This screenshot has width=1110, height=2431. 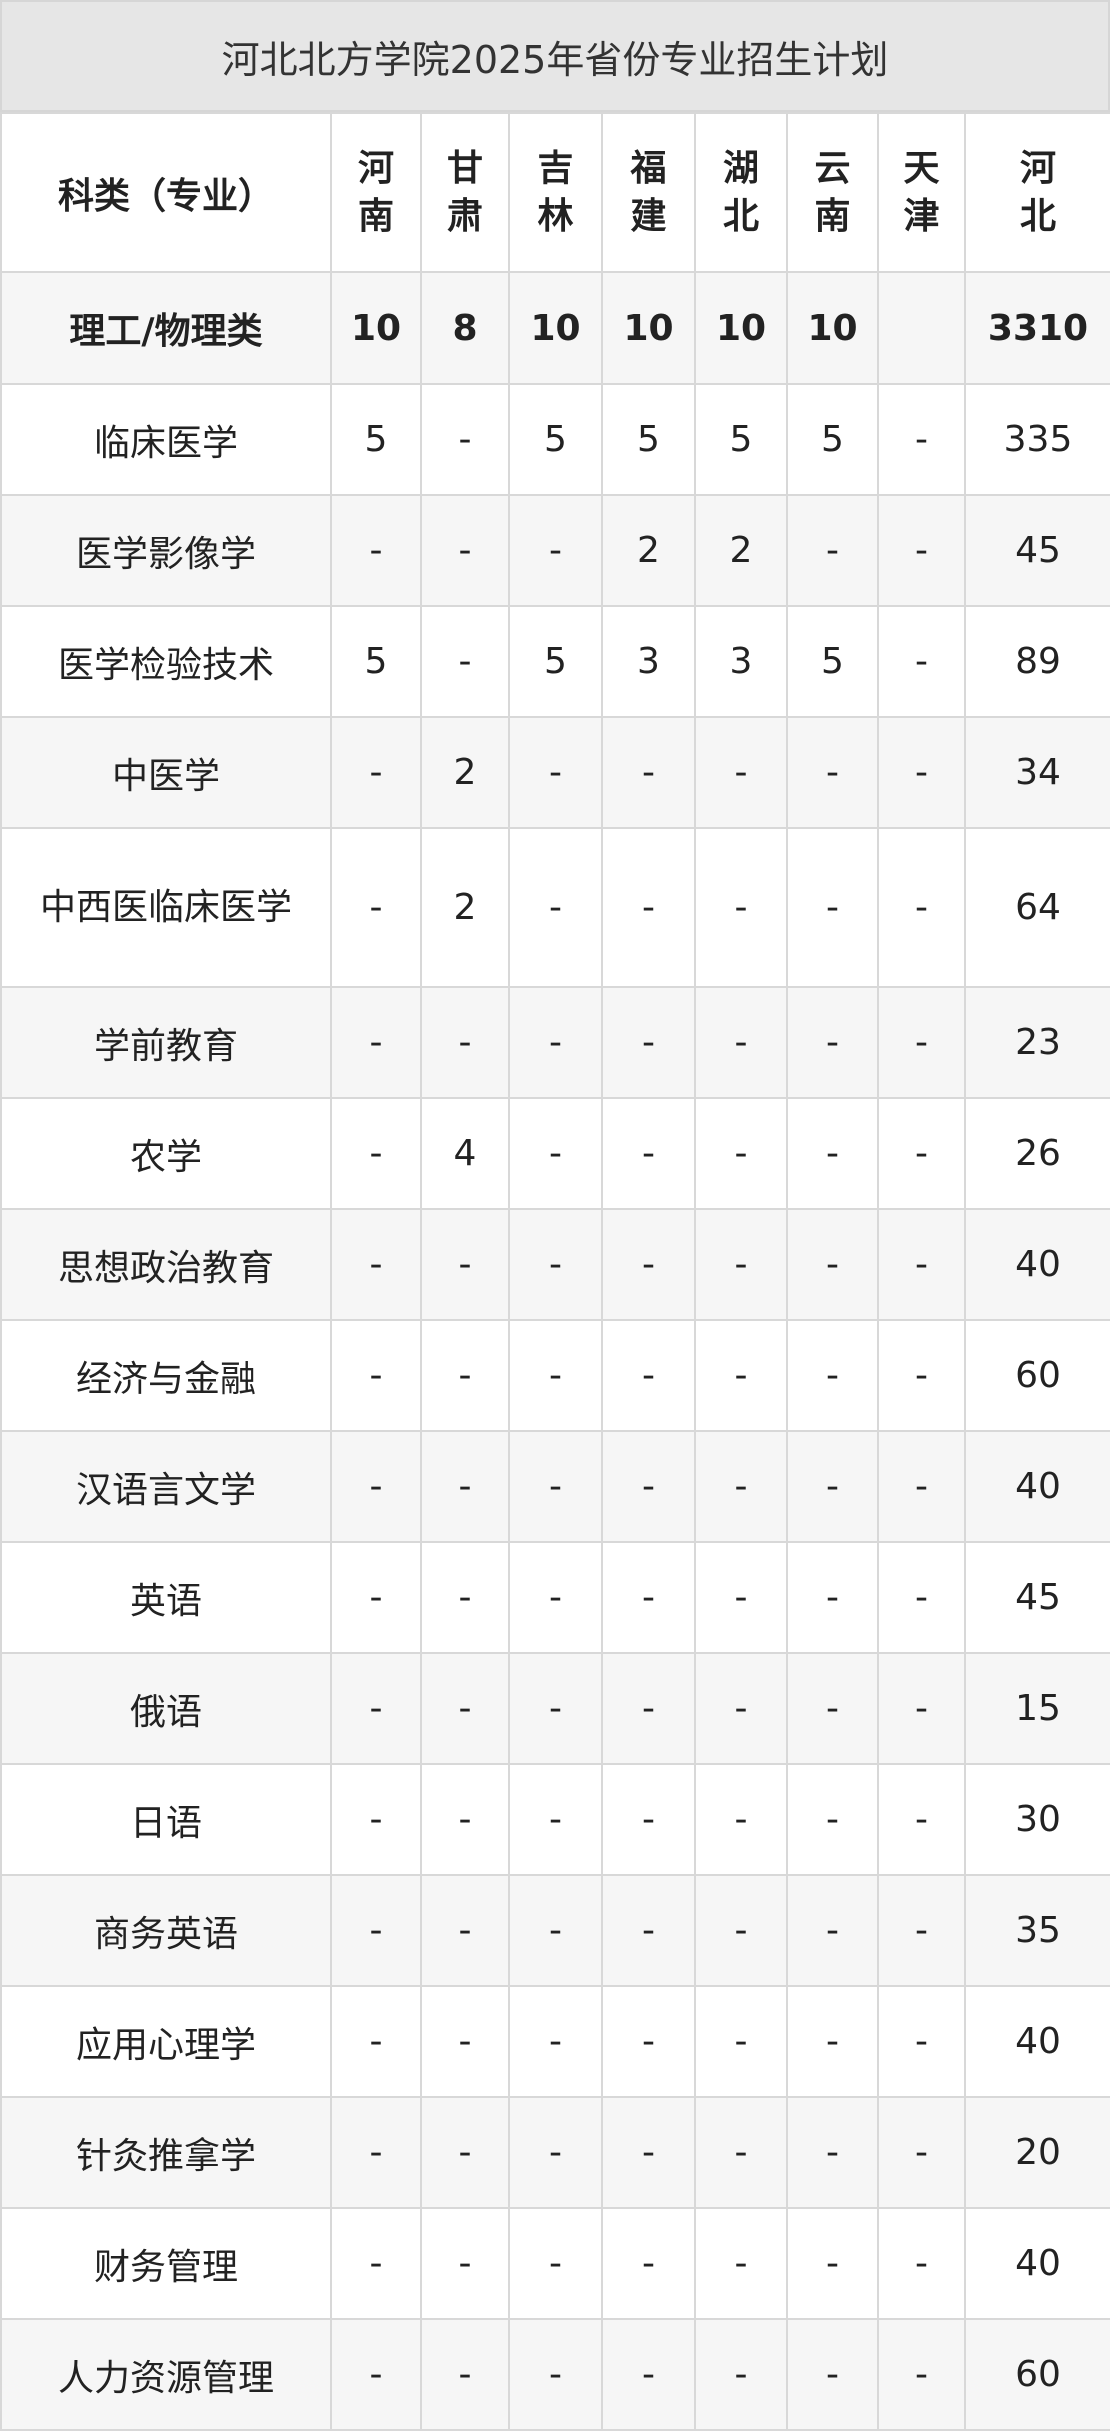 I want to click on table-row: 中西医临床医学 -2- - - - -64, so click(x=555, y=907).